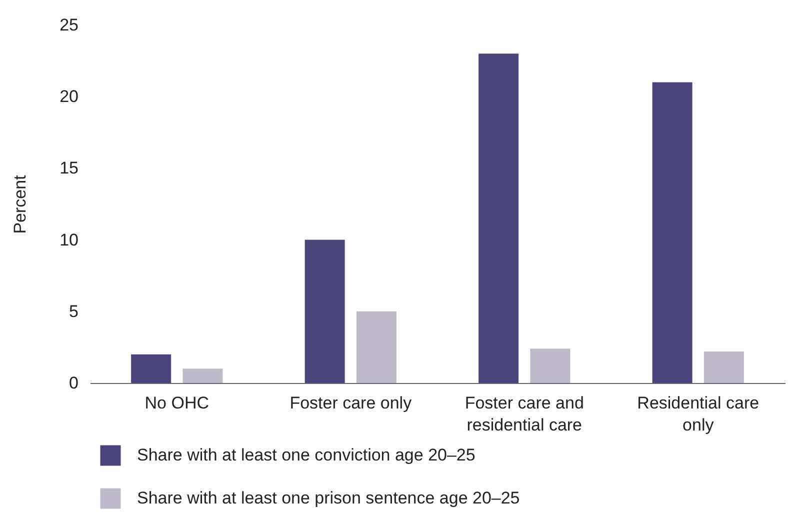 The height and width of the screenshot is (530, 789). Describe the element at coordinates (351, 403) in the screenshot. I see `x-tick-label: Foster care only` at that location.